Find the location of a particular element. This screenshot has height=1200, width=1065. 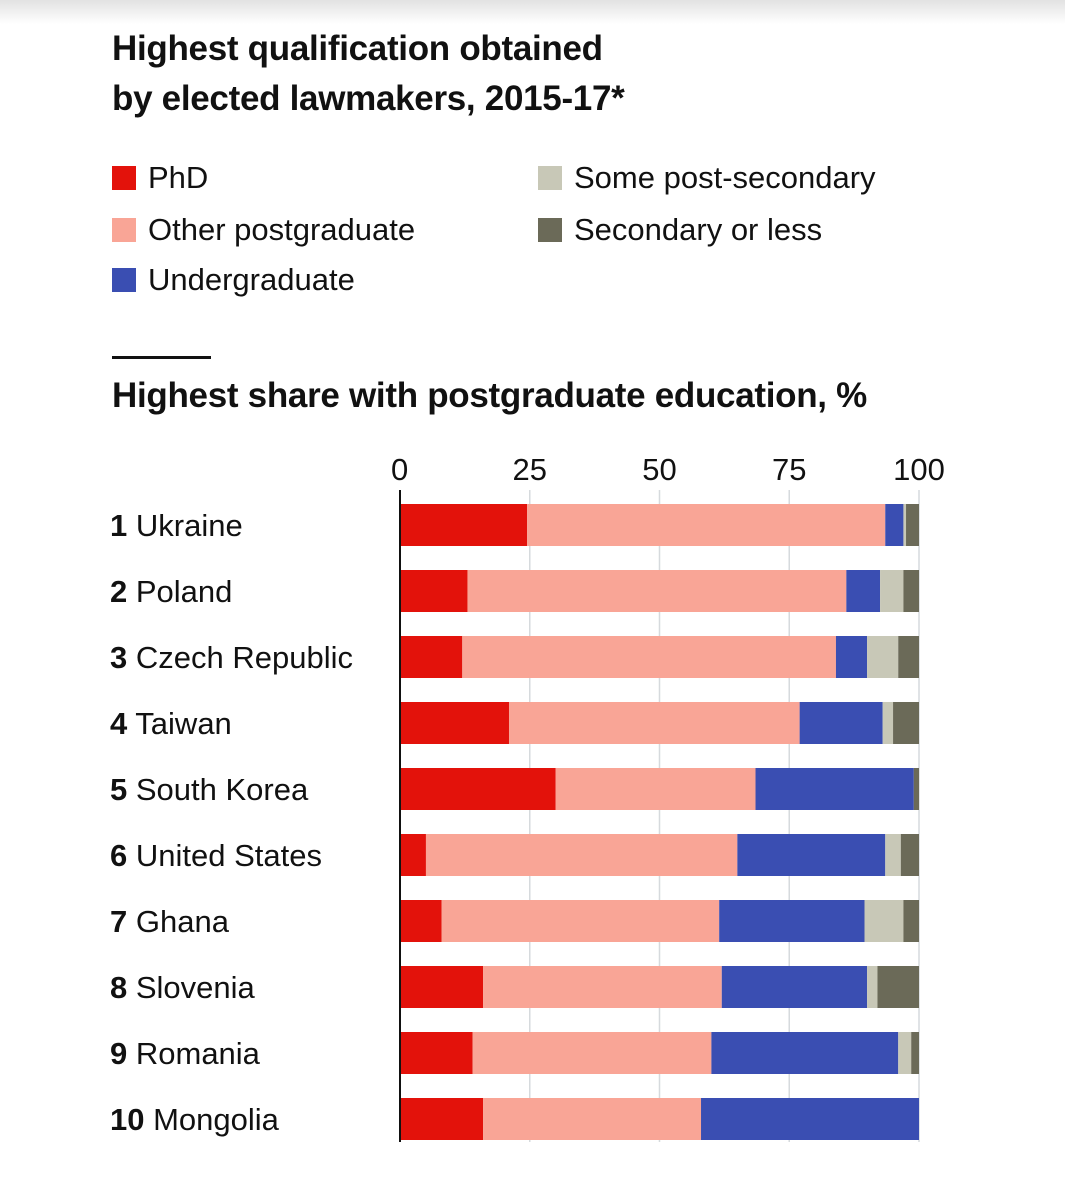

x-tick-label-0: 0 is located at coordinates (399, 469).